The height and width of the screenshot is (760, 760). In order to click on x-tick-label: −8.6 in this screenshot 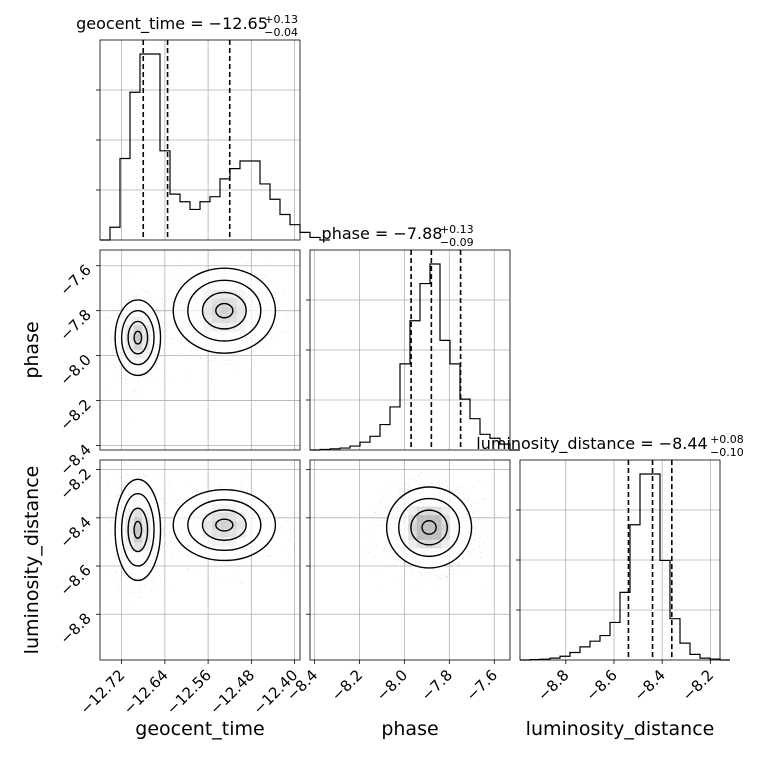, I will do `click(601, 685)`.